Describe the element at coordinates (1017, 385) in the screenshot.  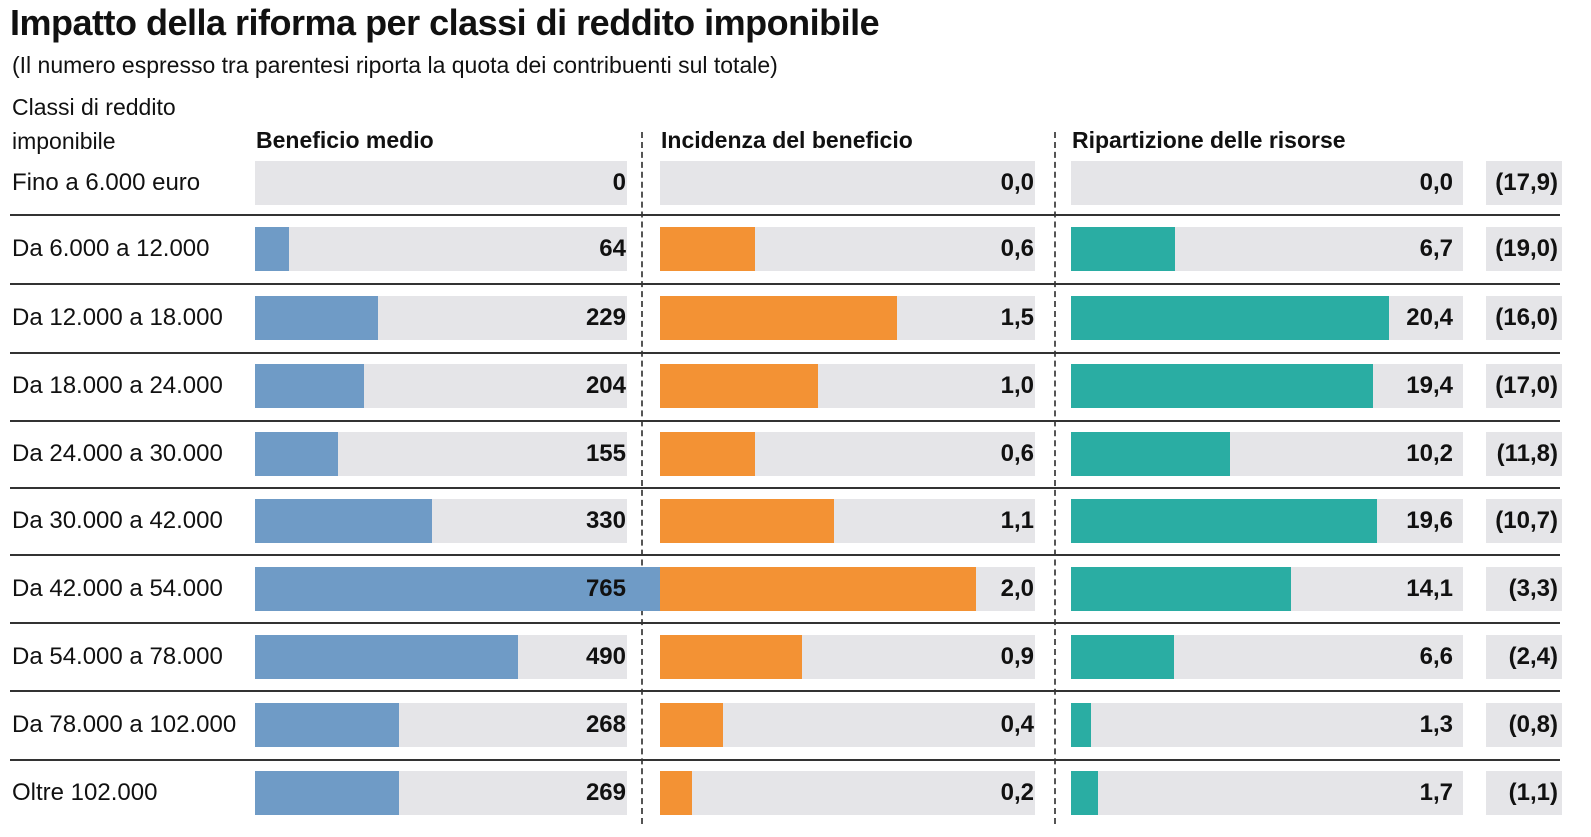
I see `data-label: 1,0` at that location.